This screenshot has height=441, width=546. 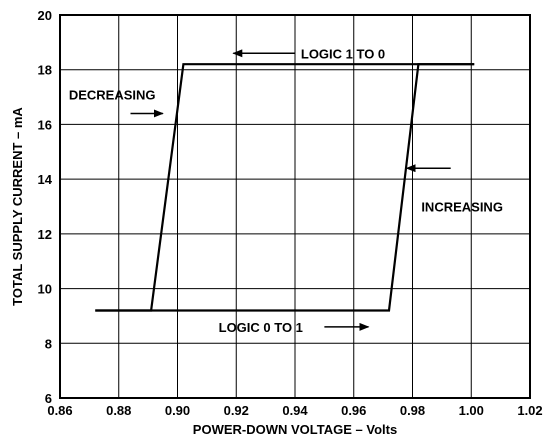 What do you see at coordinates (48, 343) in the screenshot?
I see `y-tick-label: 8` at bounding box center [48, 343].